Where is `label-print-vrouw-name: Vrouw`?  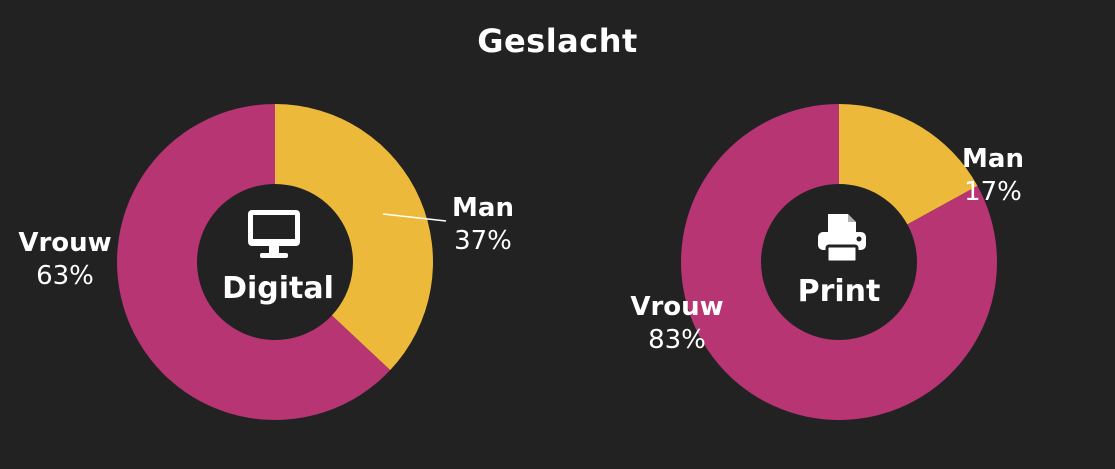 label-print-vrouw-name: Vrouw is located at coordinates (676, 307).